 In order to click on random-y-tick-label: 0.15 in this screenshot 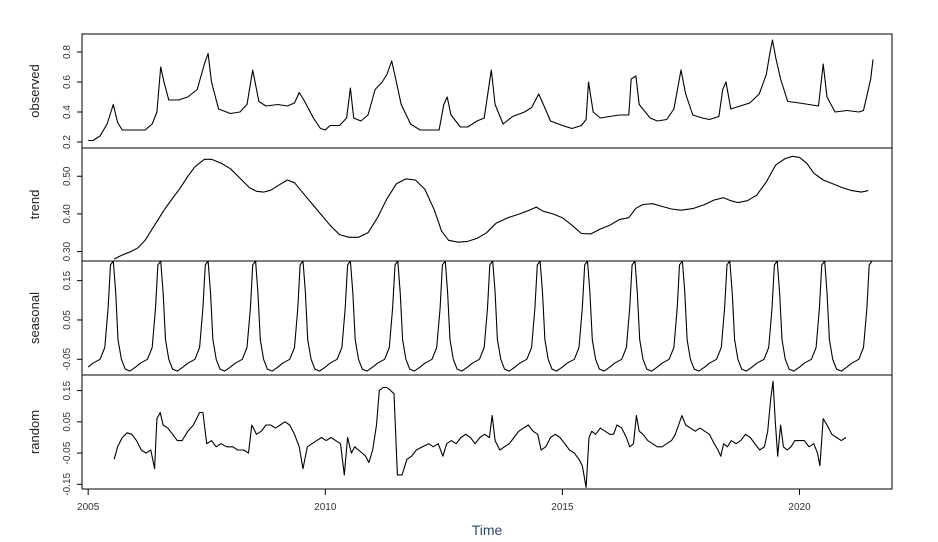, I will do `click(67, 390)`.